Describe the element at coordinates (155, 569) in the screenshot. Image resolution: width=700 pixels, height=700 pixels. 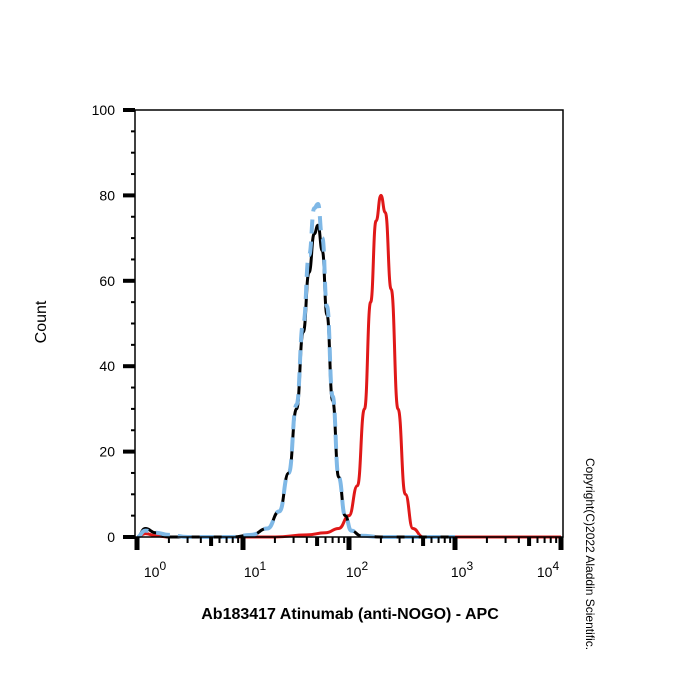
I see `x-tick-label: 10⁰` at that location.